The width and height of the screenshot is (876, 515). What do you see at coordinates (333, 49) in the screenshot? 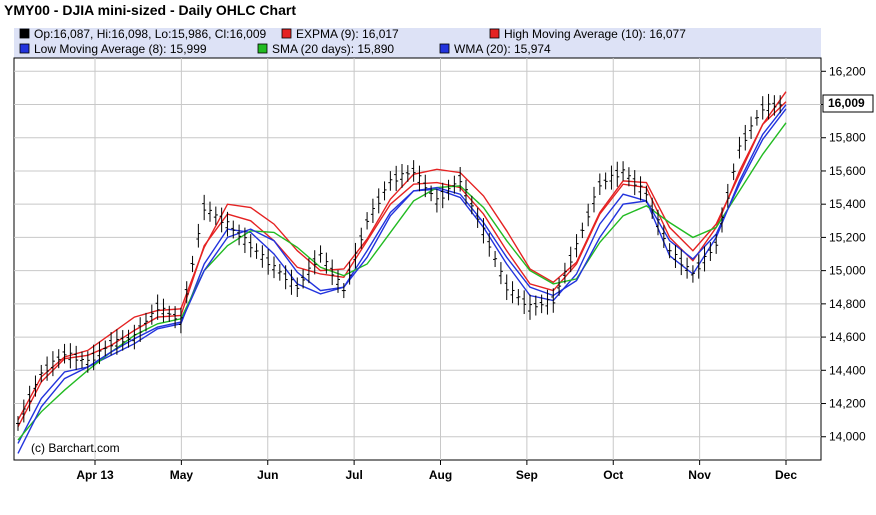
I see `legend-label-sma: SMA (20 days): 15,890` at bounding box center [333, 49].